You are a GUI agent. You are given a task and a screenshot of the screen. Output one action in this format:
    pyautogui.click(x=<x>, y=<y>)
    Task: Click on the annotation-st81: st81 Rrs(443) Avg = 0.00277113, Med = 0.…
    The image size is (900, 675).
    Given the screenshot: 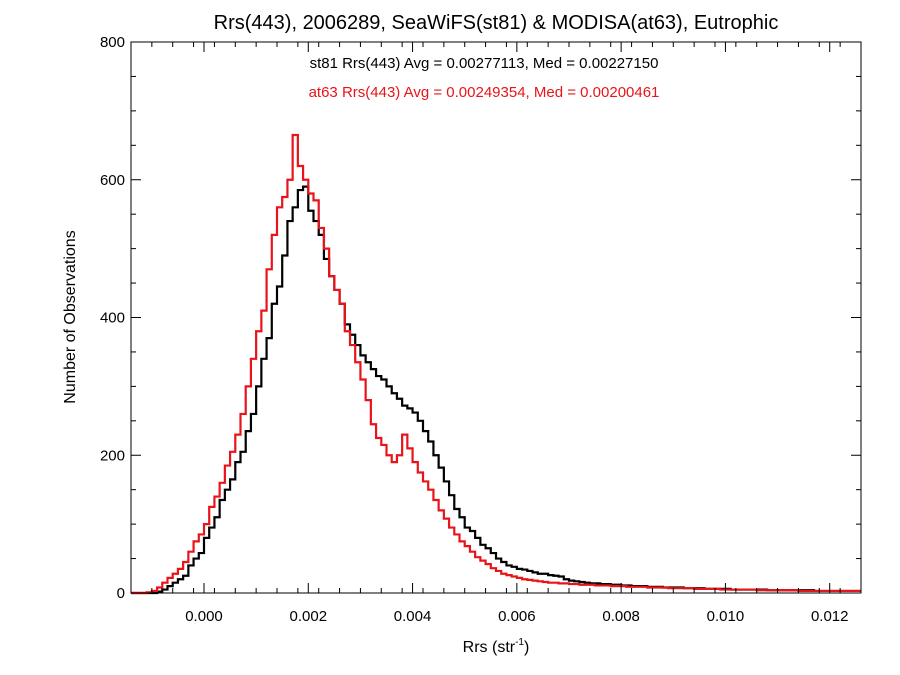 What is the action you would take?
    pyautogui.click(x=484, y=63)
    